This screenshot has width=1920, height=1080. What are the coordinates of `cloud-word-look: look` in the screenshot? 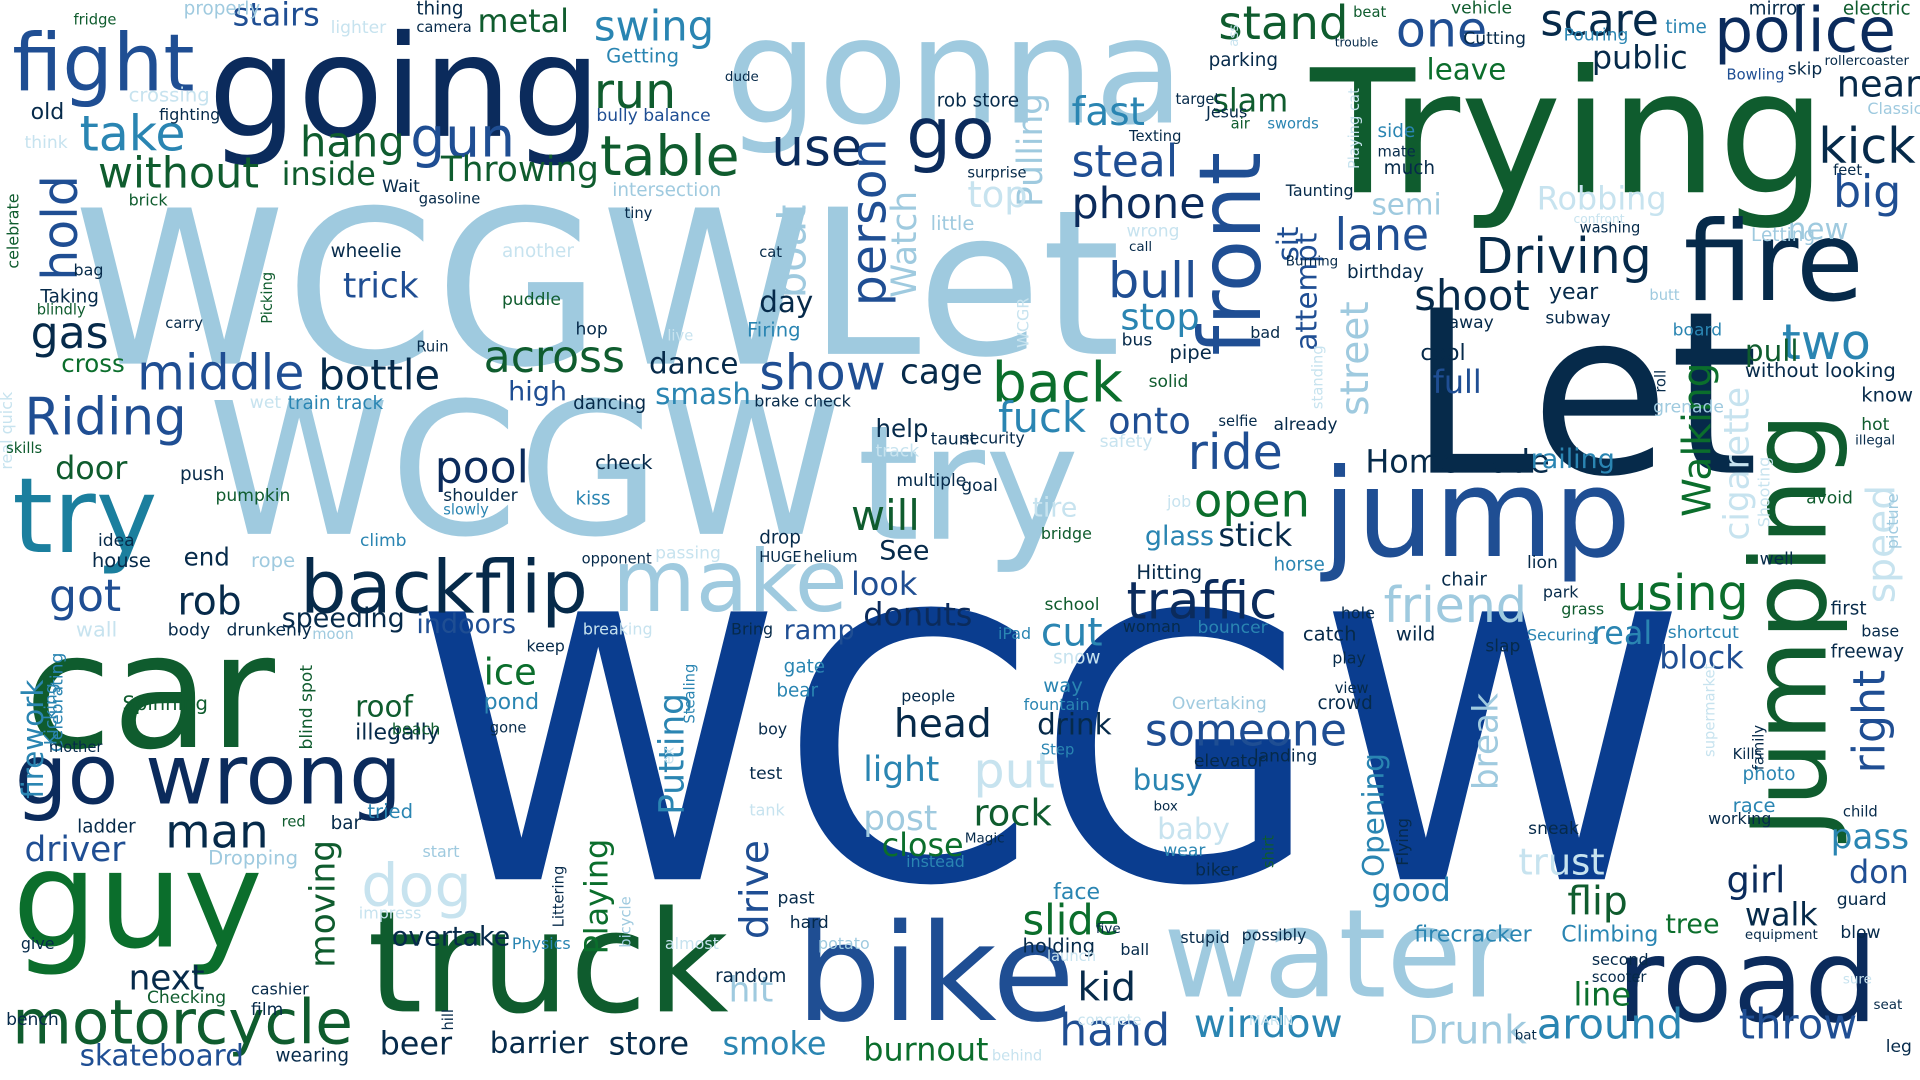 It's located at (884, 585).